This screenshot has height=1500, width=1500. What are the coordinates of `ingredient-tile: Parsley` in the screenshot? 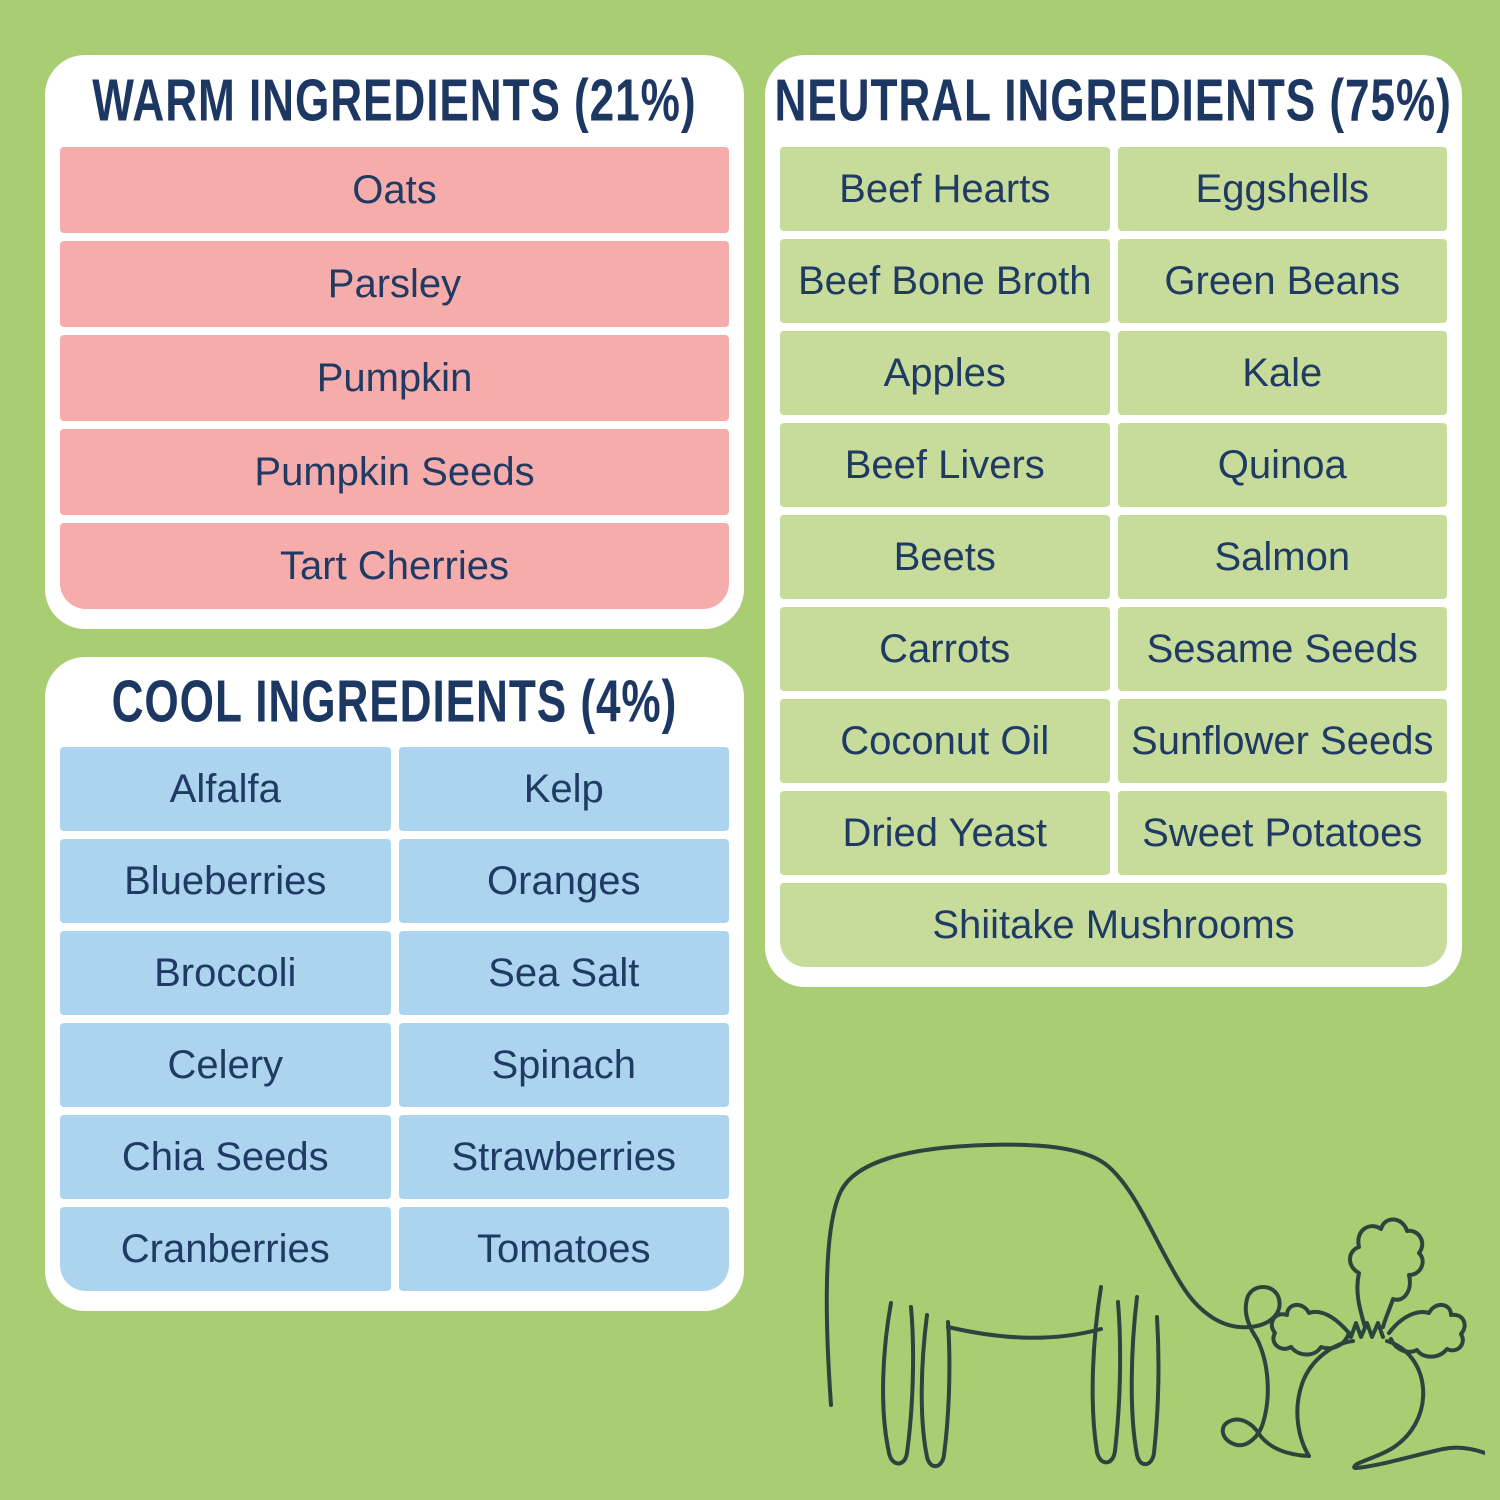 It's located at (394, 284).